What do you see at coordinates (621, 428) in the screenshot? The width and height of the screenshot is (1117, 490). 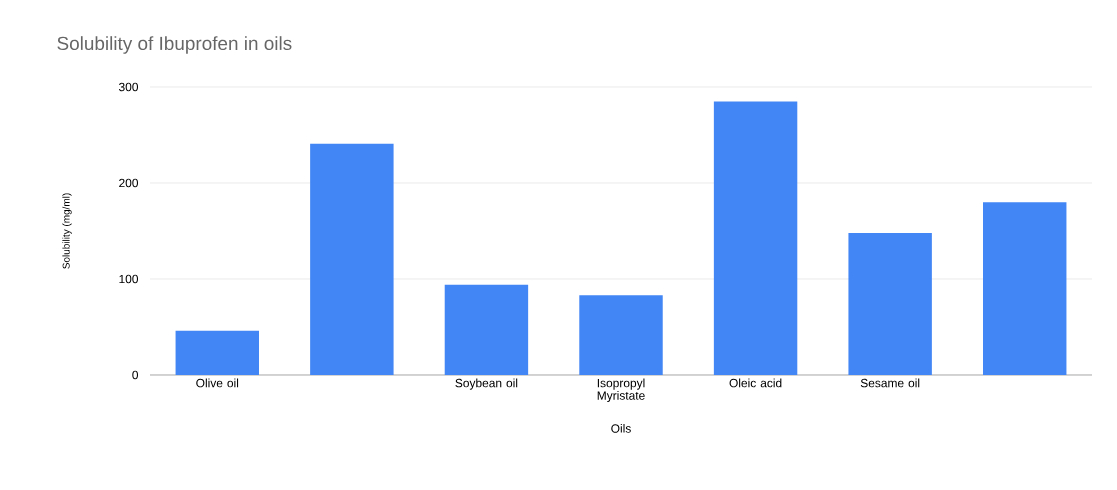 I see `x-axis-title: Oils` at bounding box center [621, 428].